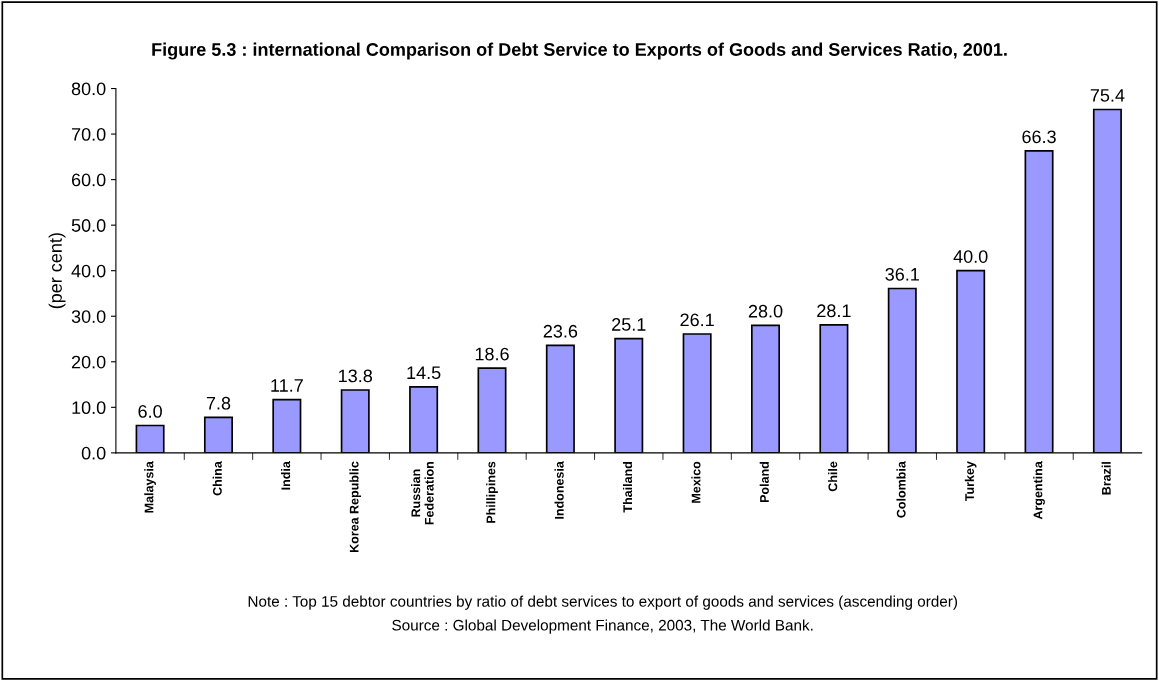 This screenshot has height=681, width=1159. What do you see at coordinates (88, 362) in the screenshot?
I see `y-tick-label: 20.0` at bounding box center [88, 362].